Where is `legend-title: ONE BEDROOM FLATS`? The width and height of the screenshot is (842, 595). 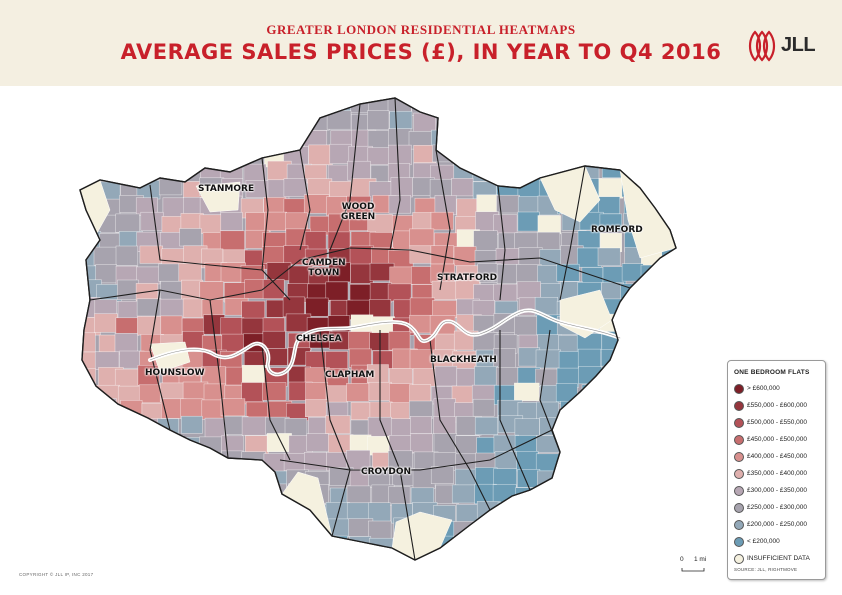
legend-title: ONE BEDROOM FLATS is located at coordinates (772, 372).